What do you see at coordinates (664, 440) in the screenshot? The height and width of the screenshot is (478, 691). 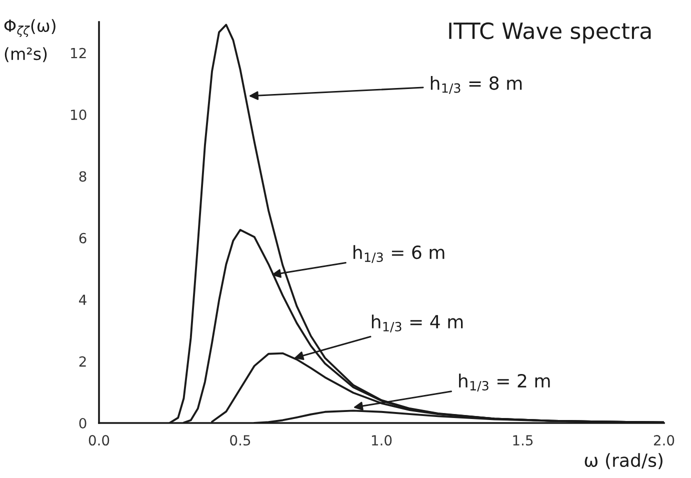 I see `x-tick-label: 2.0` at bounding box center [664, 440].